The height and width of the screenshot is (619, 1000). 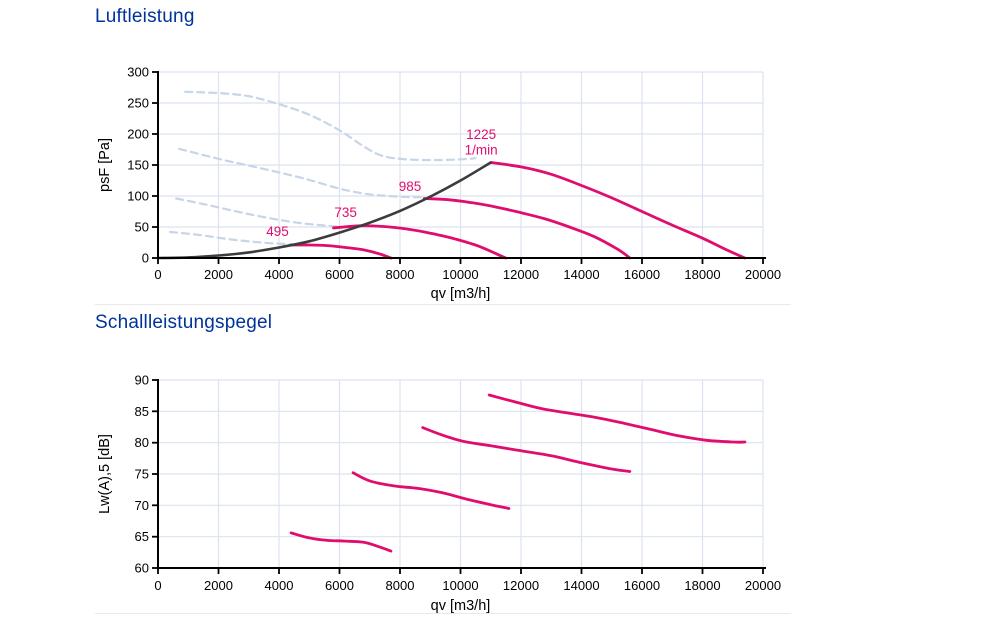 What do you see at coordinates (461, 606) in the screenshot?
I see `sound-power-x-axis-label: qv [m3/h]` at bounding box center [461, 606].